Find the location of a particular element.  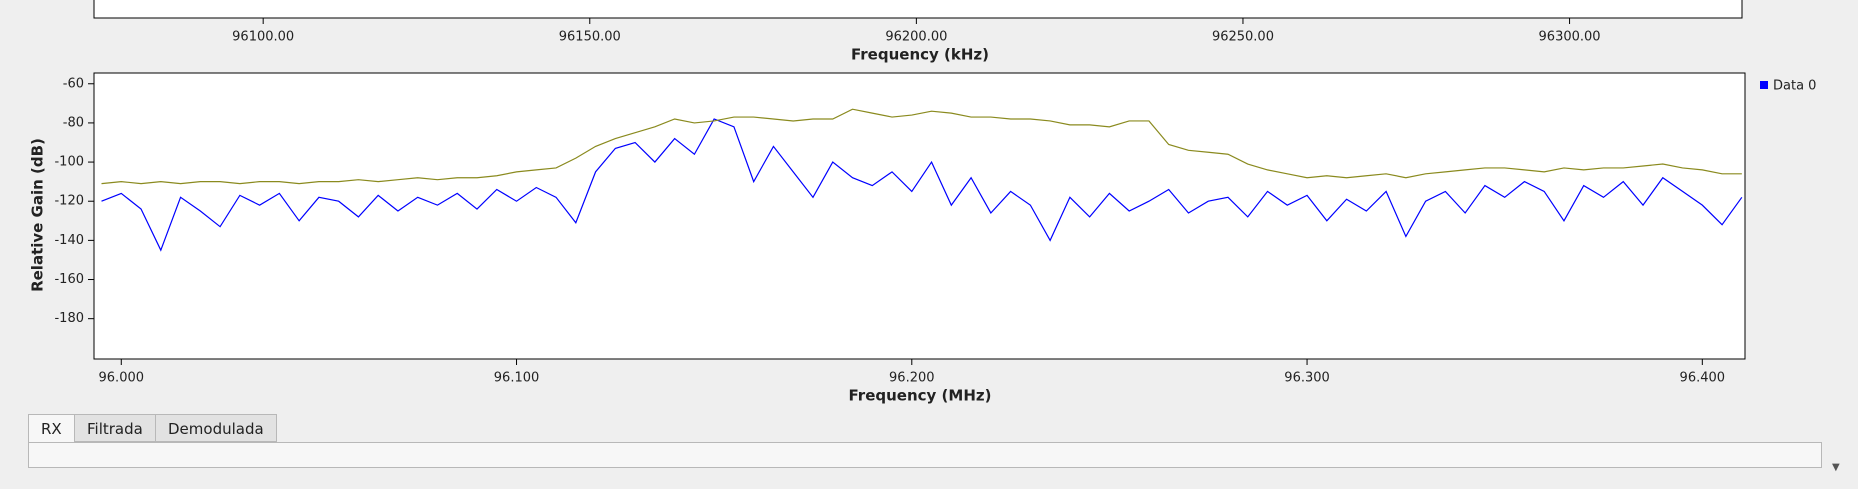

x-tick-label: 96300.00 is located at coordinates (1570, 37).